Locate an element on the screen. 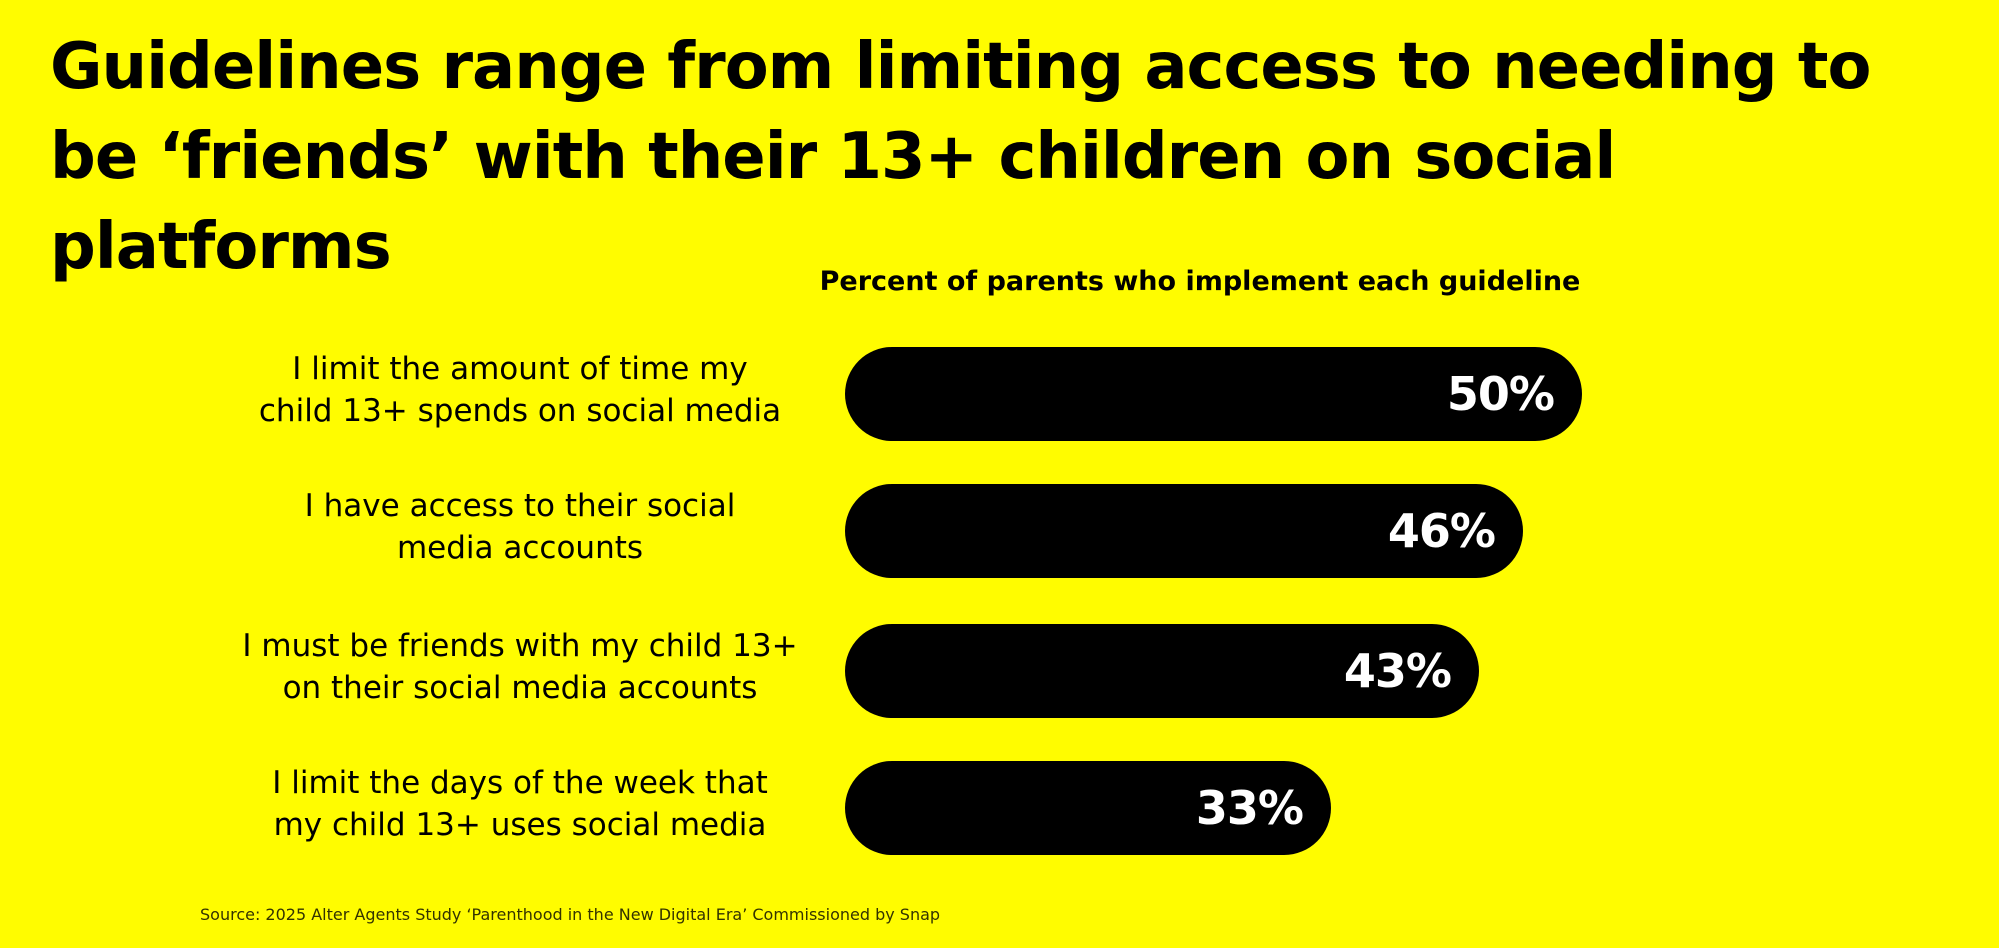  bar-value-label: 43% is located at coordinates (1397, 671).